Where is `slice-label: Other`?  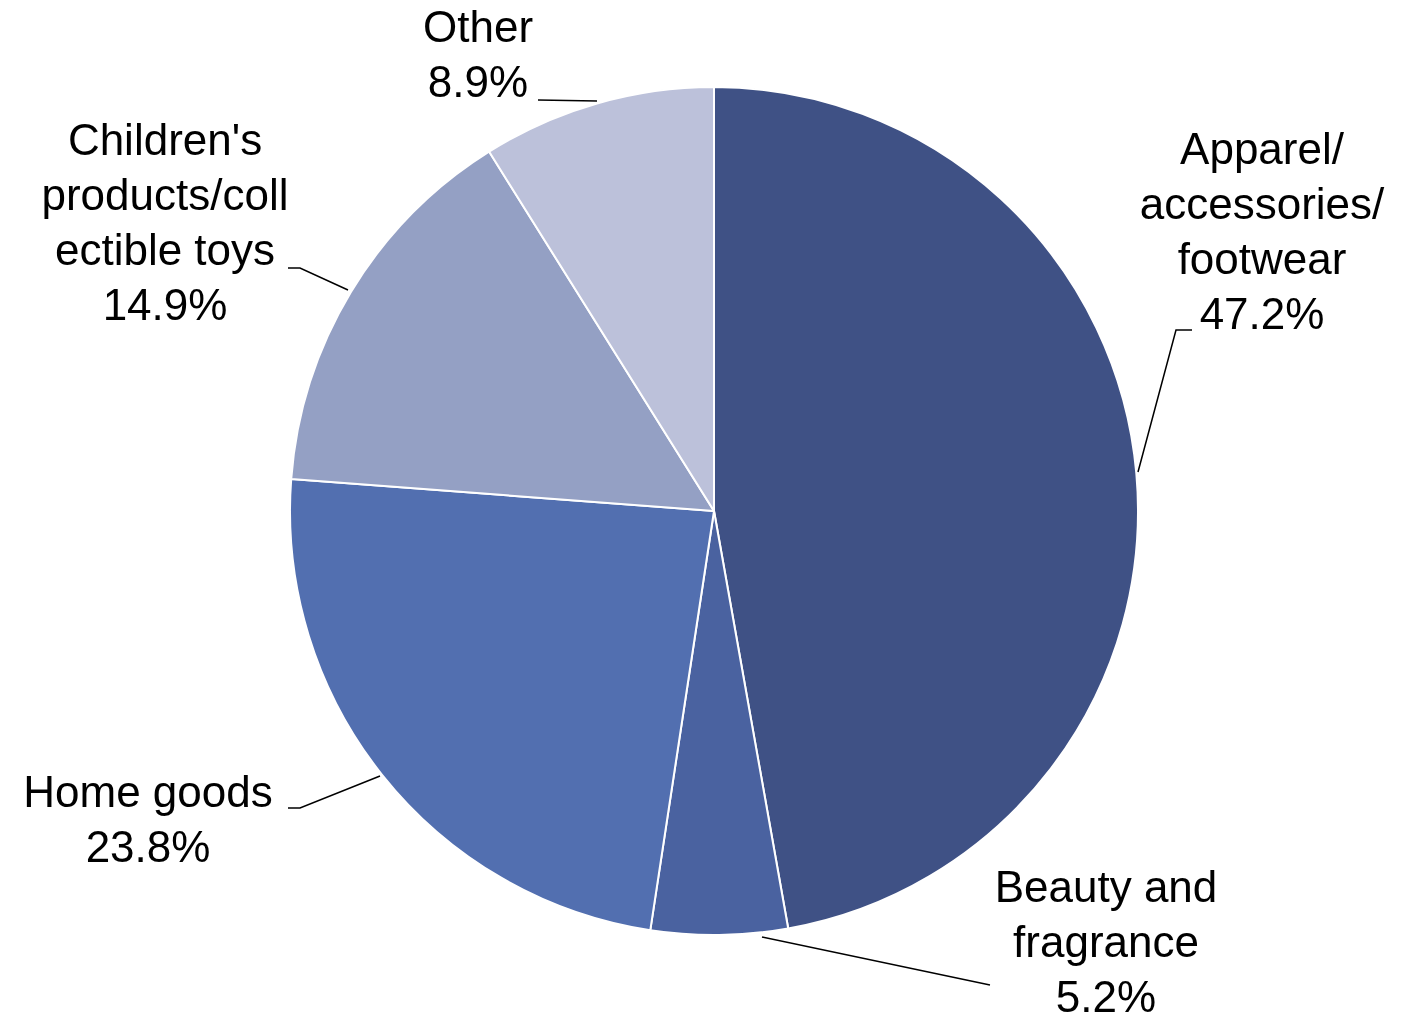 slice-label: Other is located at coordinates (478, 27).